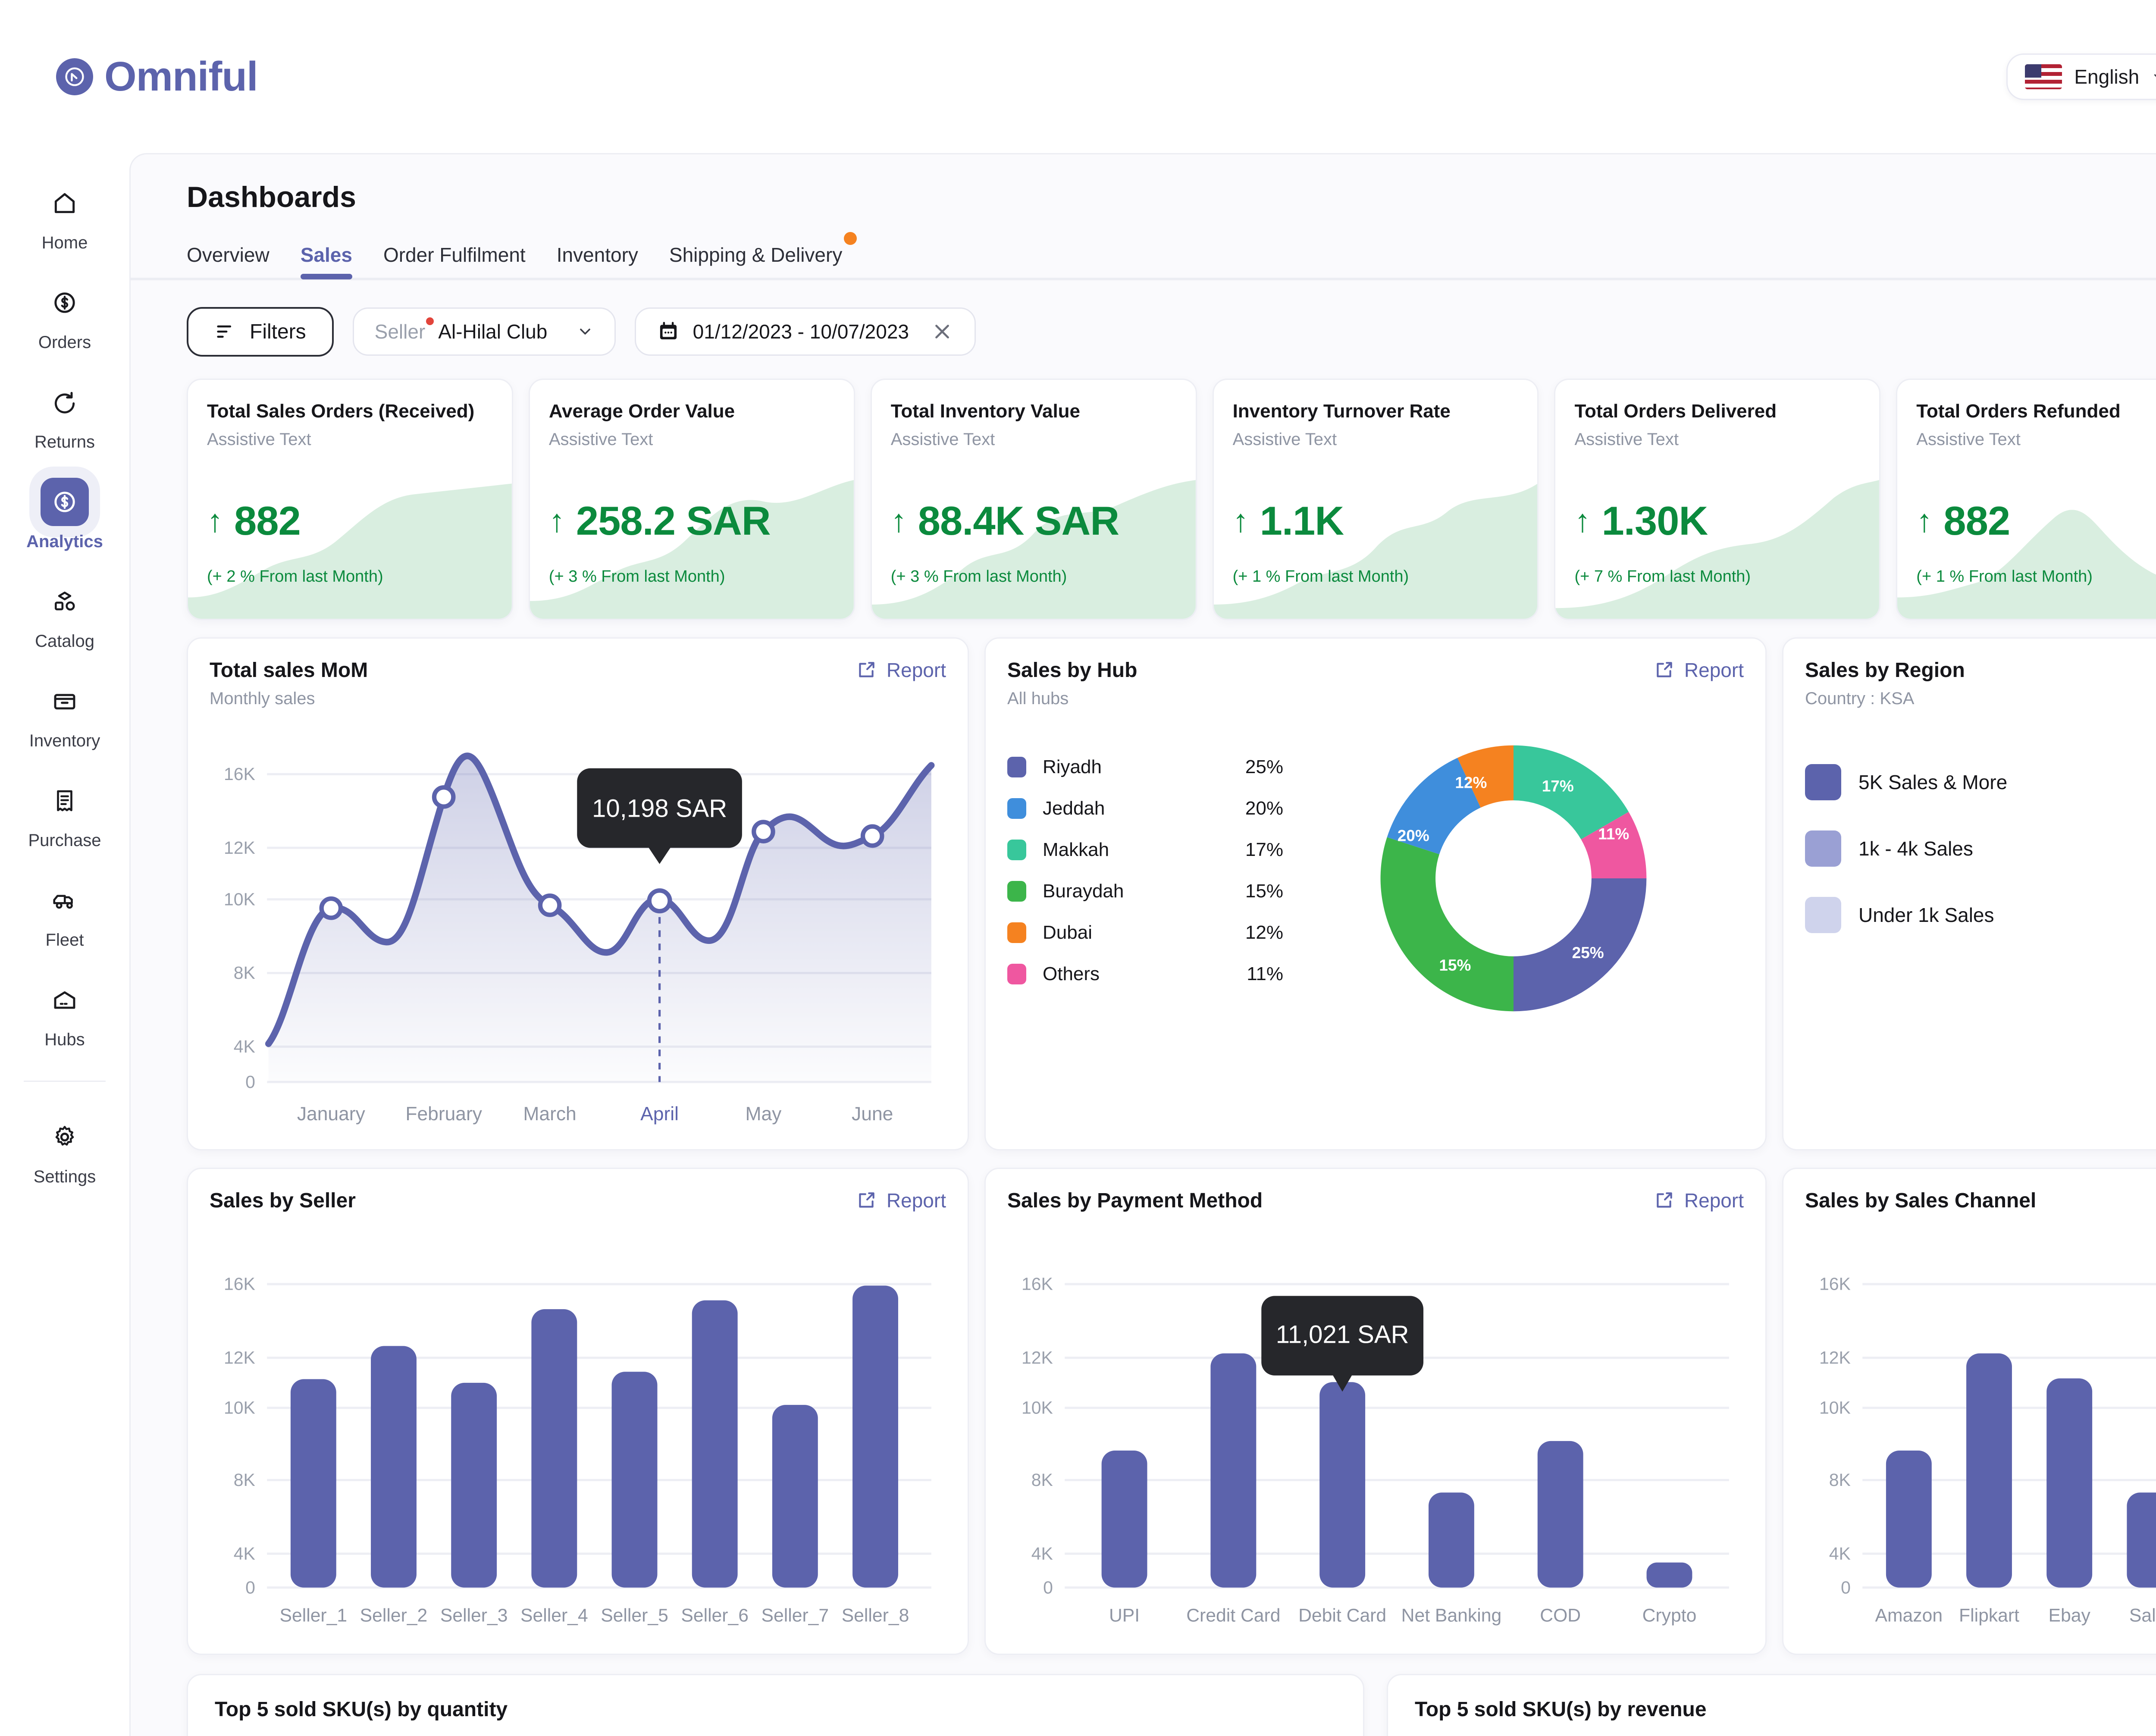  What do you see at coordinates (1264, 808) in the screenshot?
I see `legend-value: 20%` at bounding box center [1264, 808].